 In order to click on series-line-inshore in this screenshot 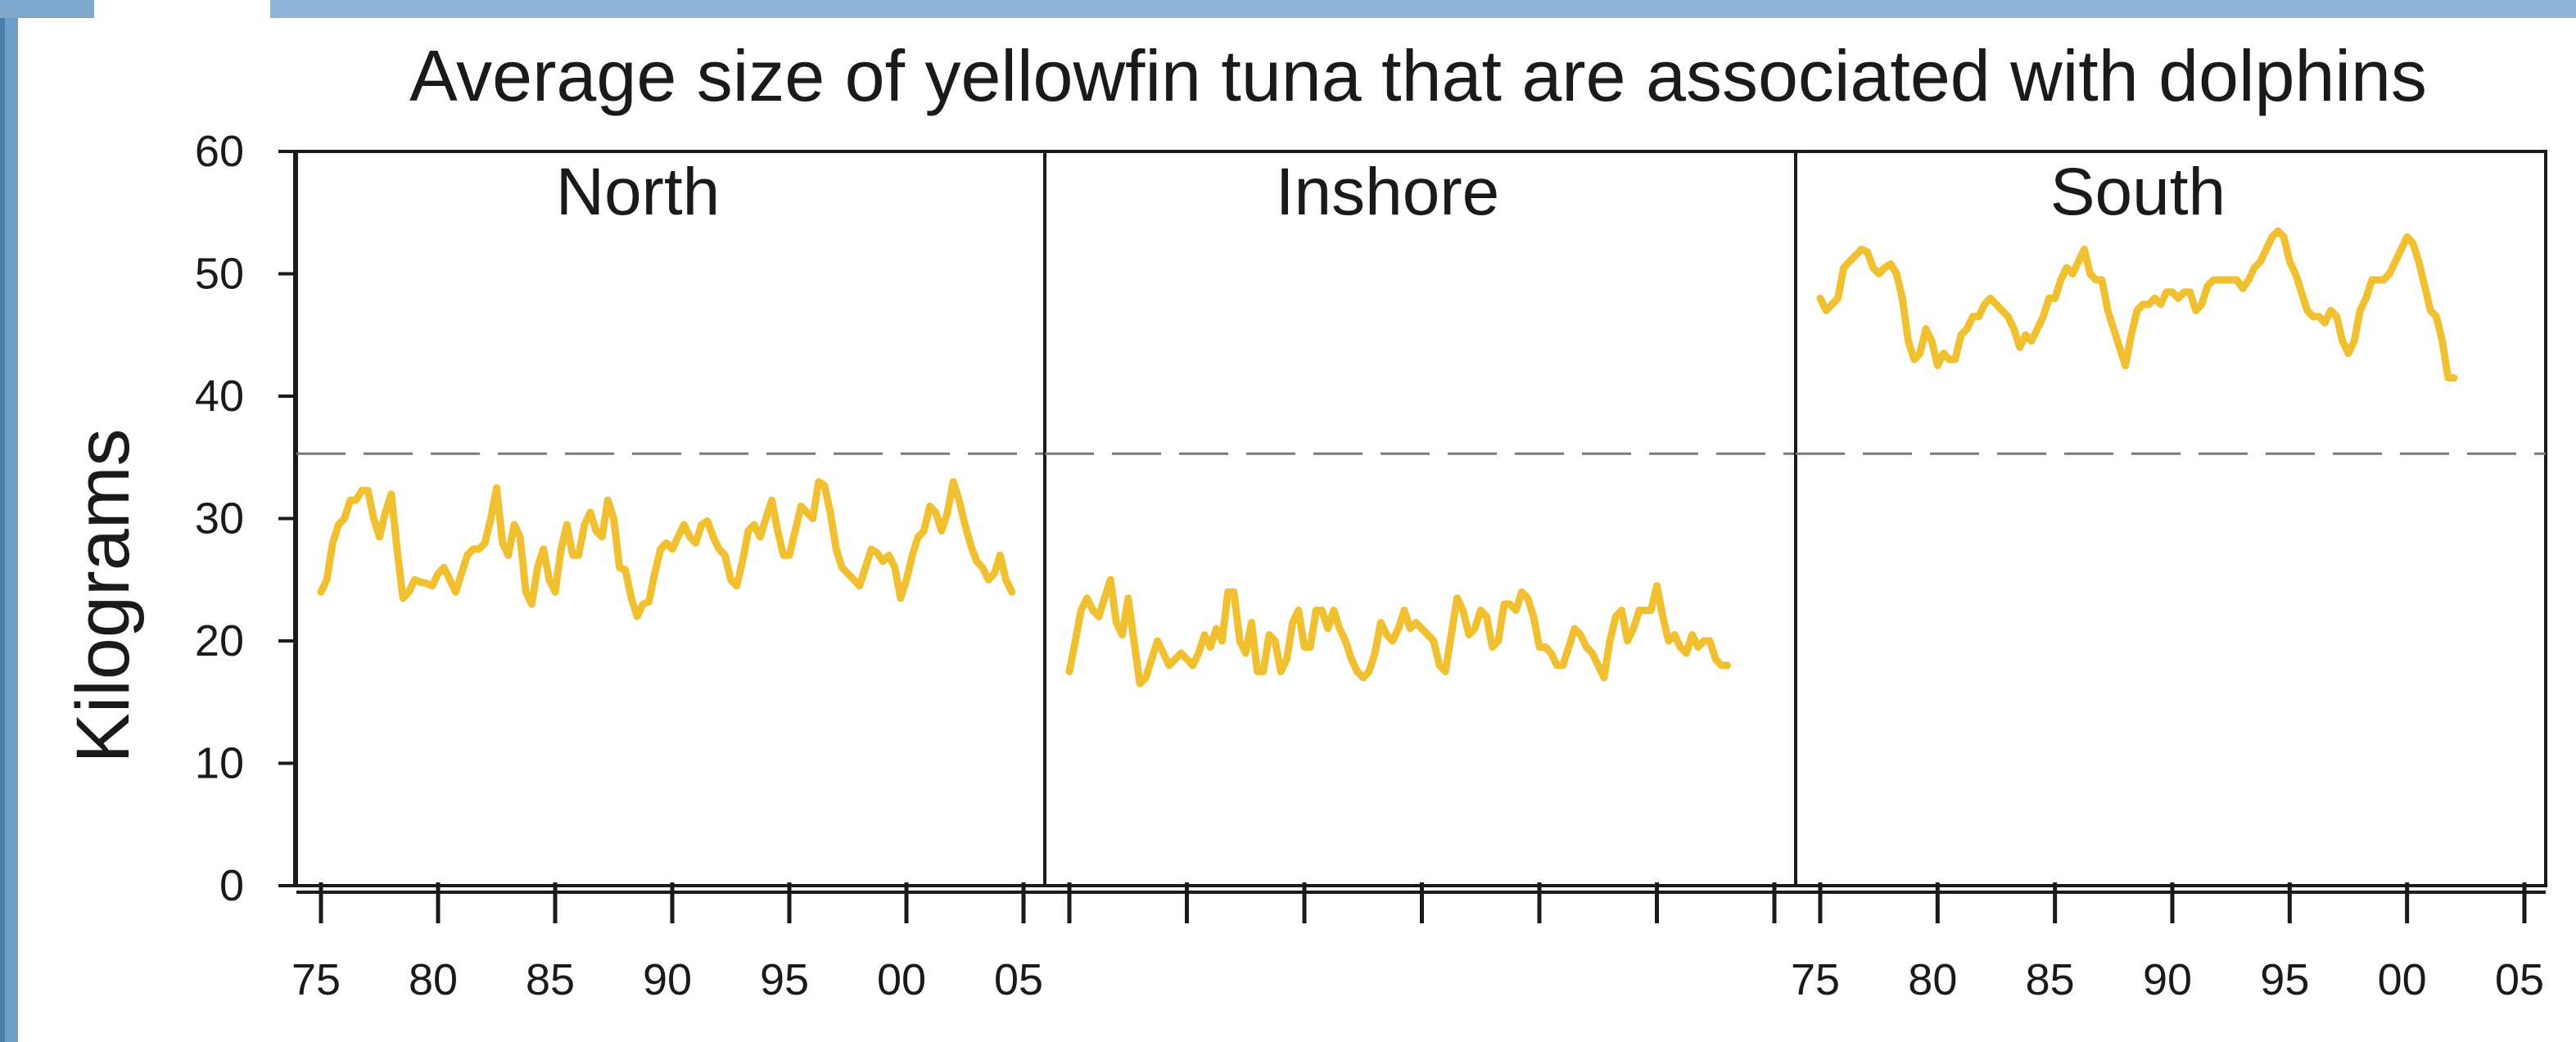, I will do `click(1398, 631)`.